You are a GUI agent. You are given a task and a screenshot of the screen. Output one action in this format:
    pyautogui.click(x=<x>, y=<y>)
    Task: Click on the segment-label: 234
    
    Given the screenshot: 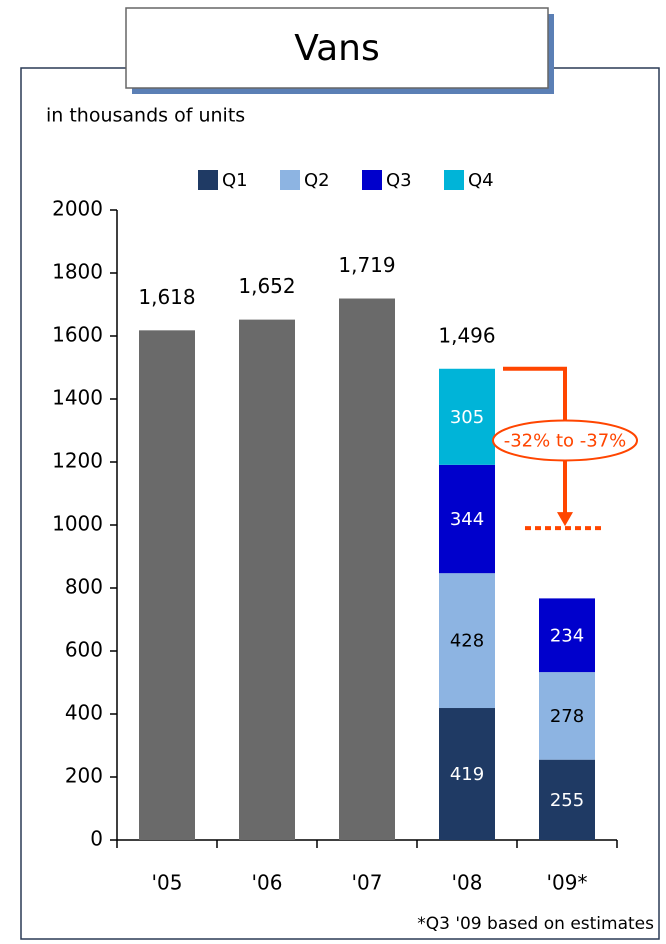 What is the action you would take?
    pyautogui.click(x=567, y=635)
    